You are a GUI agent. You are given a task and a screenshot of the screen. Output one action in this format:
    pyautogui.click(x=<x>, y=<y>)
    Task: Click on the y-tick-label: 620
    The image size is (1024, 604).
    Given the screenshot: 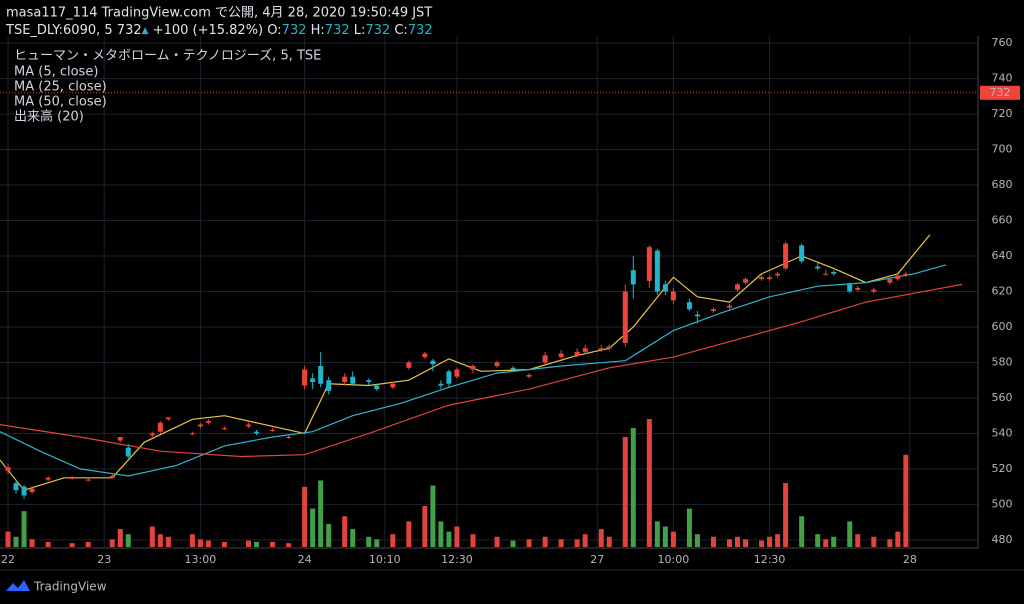 What is the action you would take?
    pyautogui.click(x=1002, y=291)
    